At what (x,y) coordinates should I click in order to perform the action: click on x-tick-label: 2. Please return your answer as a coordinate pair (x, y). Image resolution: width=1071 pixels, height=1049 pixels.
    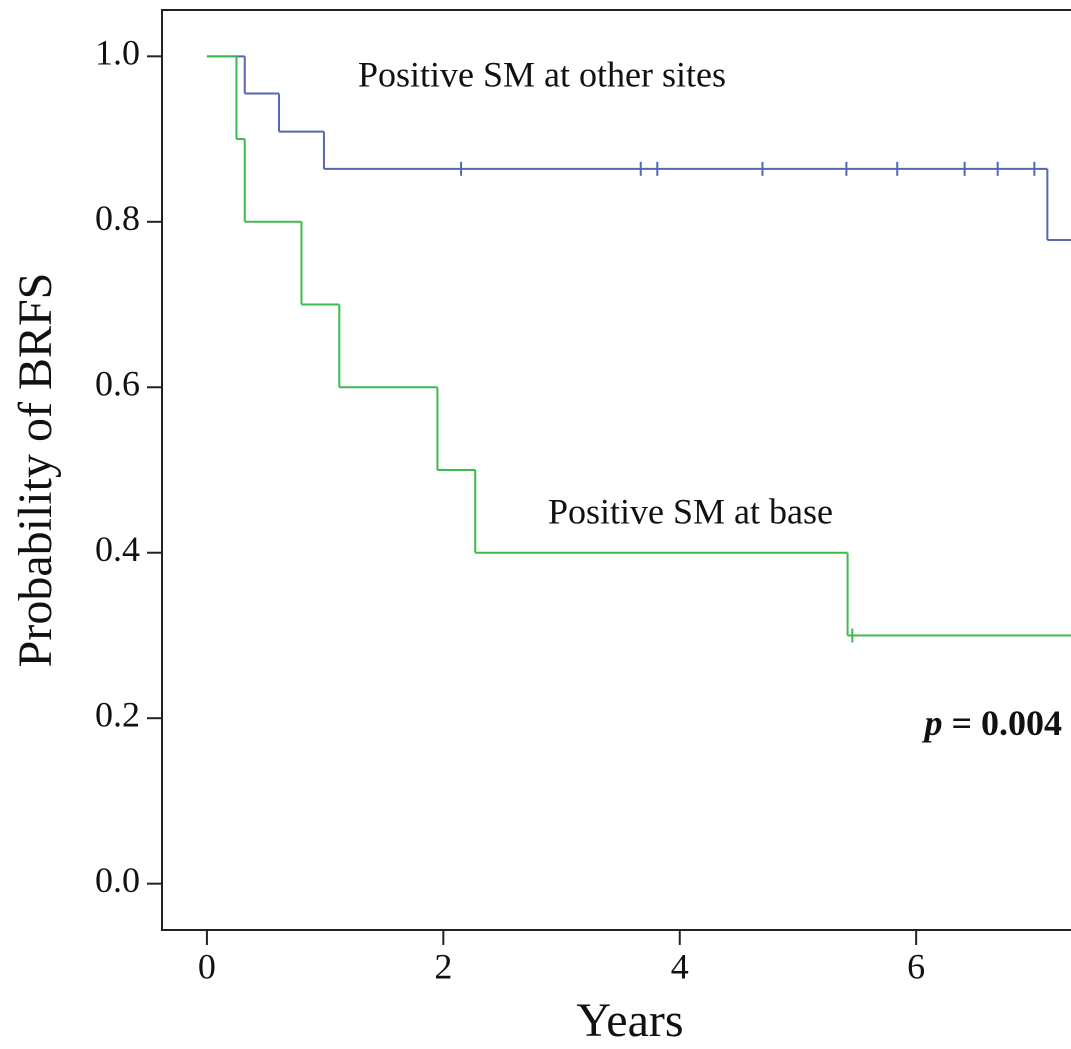
    Looking at the image, I should click on (443, 966).